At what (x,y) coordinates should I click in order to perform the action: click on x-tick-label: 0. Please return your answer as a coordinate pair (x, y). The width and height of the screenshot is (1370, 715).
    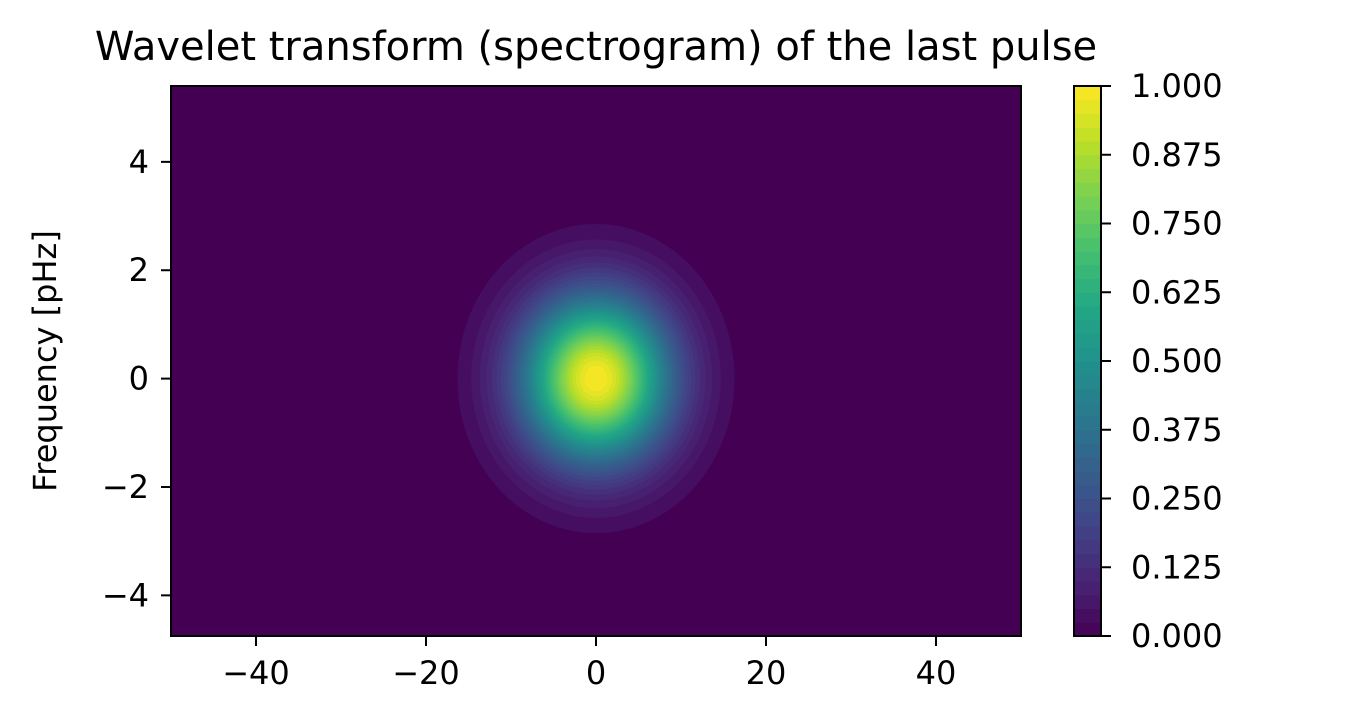
    Looking at the image, I should click on (596, 673).